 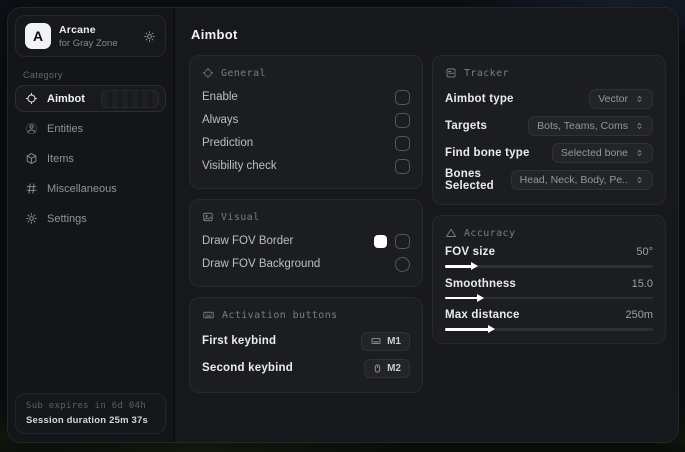 What do you see at coordinates (247, 368) in the screenshot?
I see `row-label: Second keybind` at bounding box center [247, 368].